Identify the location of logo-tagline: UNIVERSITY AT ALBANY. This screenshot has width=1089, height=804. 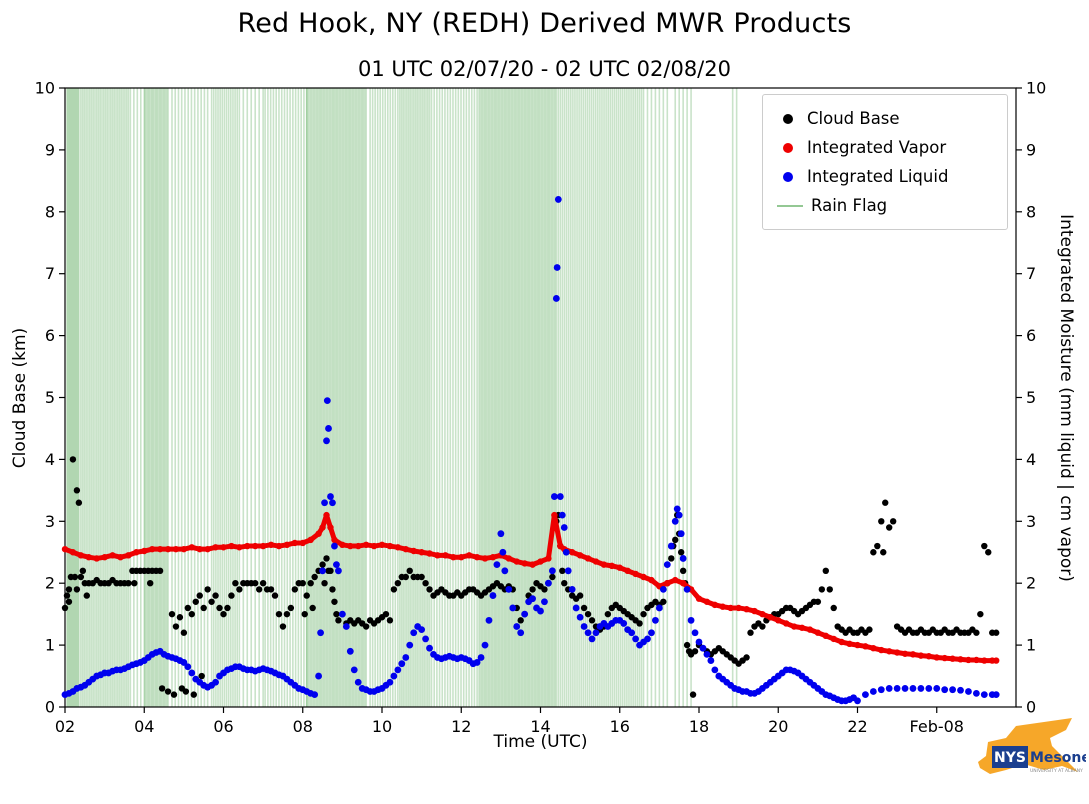
(1056, 771).